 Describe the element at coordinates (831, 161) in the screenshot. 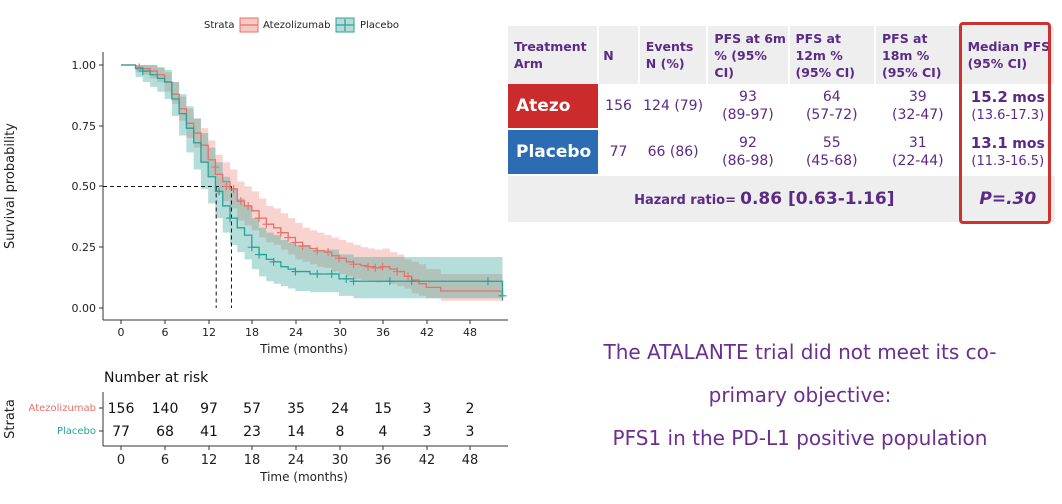

I see `pfs12-ci: (45-68)` at that location.